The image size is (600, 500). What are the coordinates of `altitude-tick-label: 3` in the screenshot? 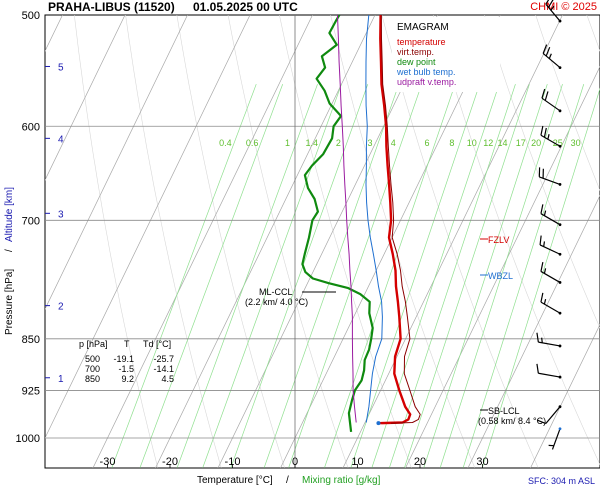 It's located at (61, 214).